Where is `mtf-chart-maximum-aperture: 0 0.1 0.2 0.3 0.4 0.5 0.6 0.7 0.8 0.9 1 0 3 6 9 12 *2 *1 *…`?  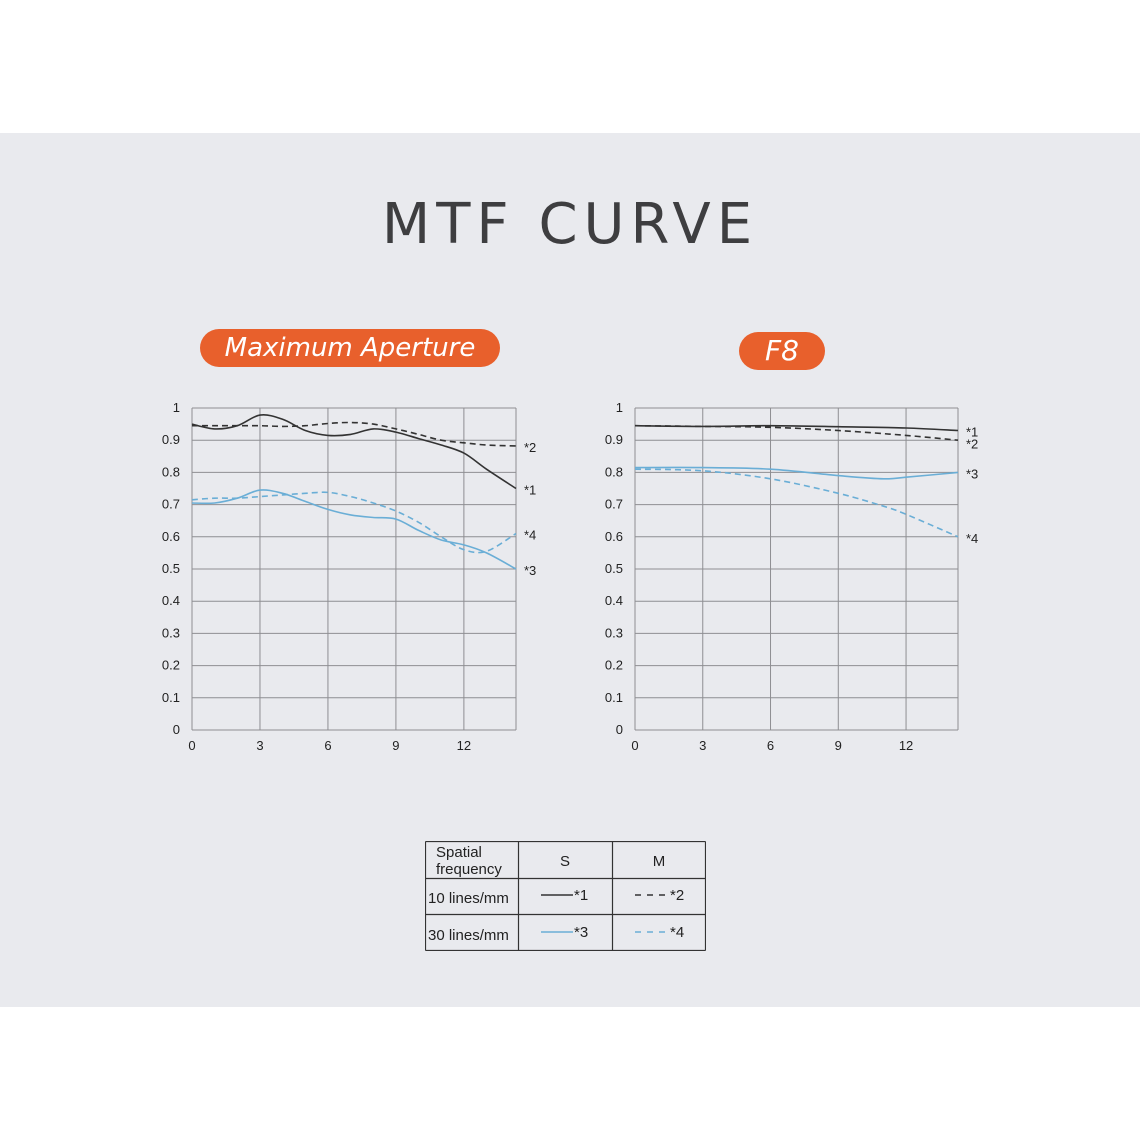 mtf-chart-maximum-aperture: 0 0.1 0.2 0.3 0.4 0.5 0.6 0.7 0.8 0.9 1 0 3 6 9 12 *2 *1 *… is located at coordinates (349, 576).